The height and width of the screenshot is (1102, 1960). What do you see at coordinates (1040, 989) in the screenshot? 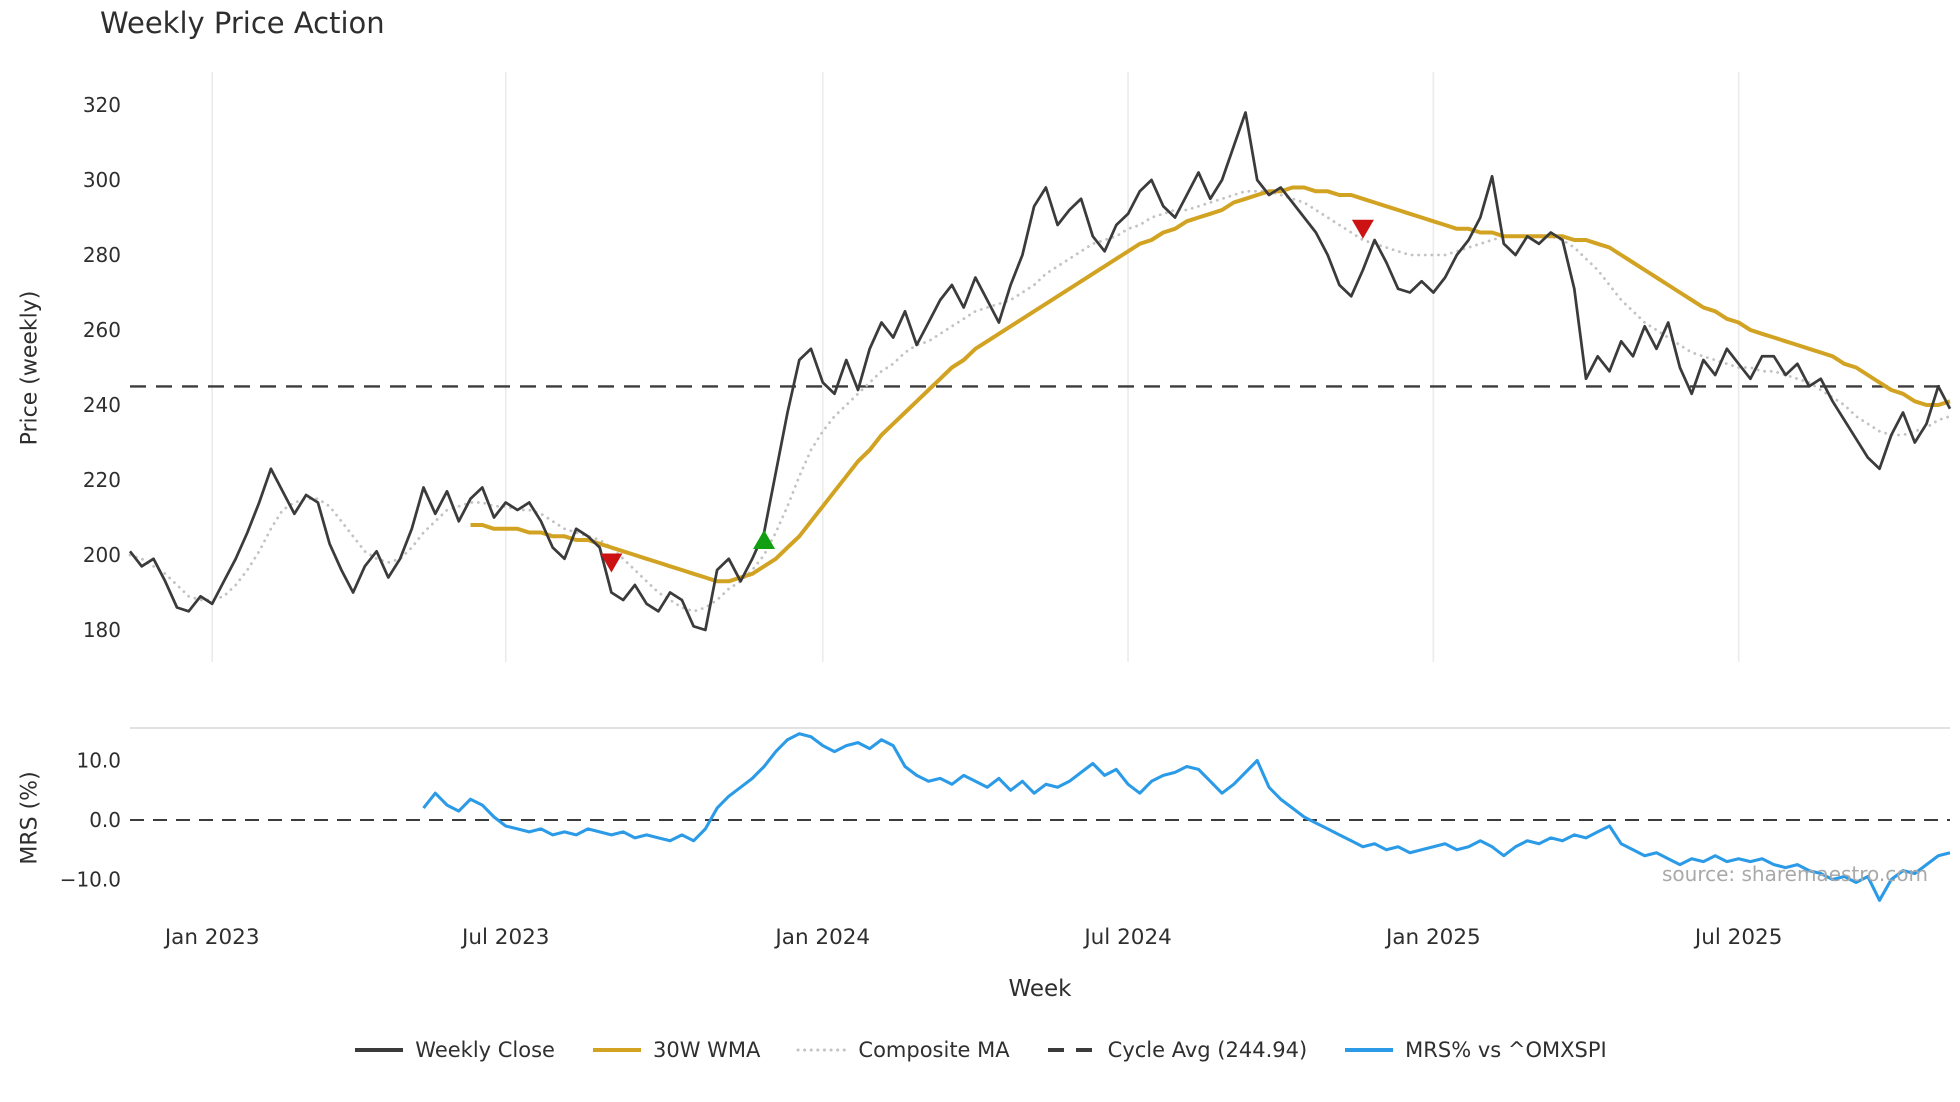
I see `x-axis-label: Week` at bounding box center [1040, 989].